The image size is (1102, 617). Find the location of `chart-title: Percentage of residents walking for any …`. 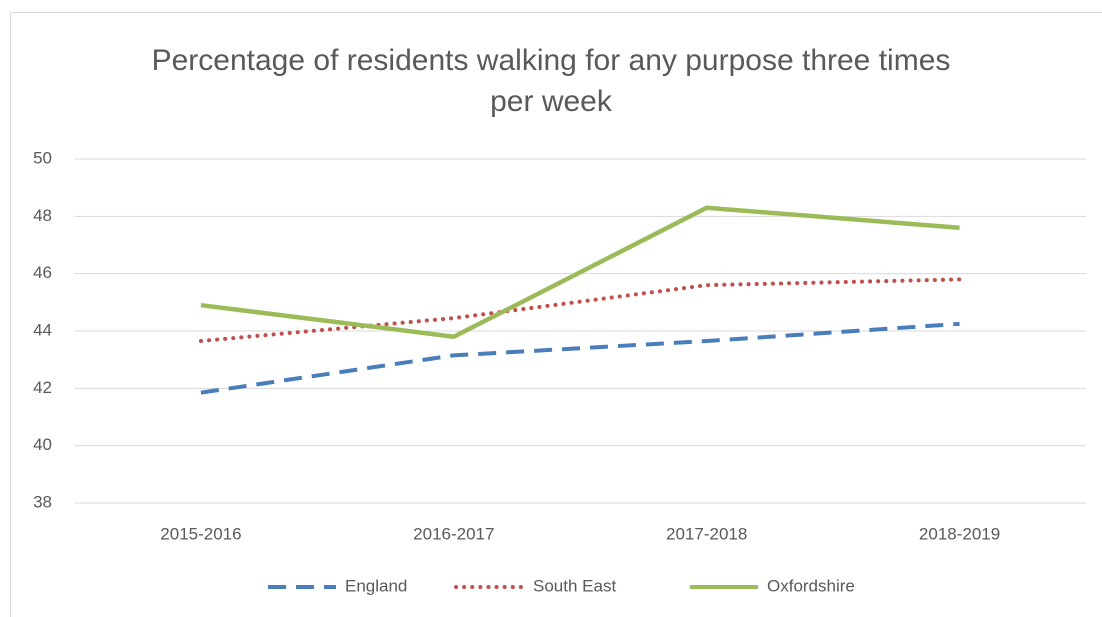

chart-title: Percentage of residents walking for any … is located at coordinates (551, 81).